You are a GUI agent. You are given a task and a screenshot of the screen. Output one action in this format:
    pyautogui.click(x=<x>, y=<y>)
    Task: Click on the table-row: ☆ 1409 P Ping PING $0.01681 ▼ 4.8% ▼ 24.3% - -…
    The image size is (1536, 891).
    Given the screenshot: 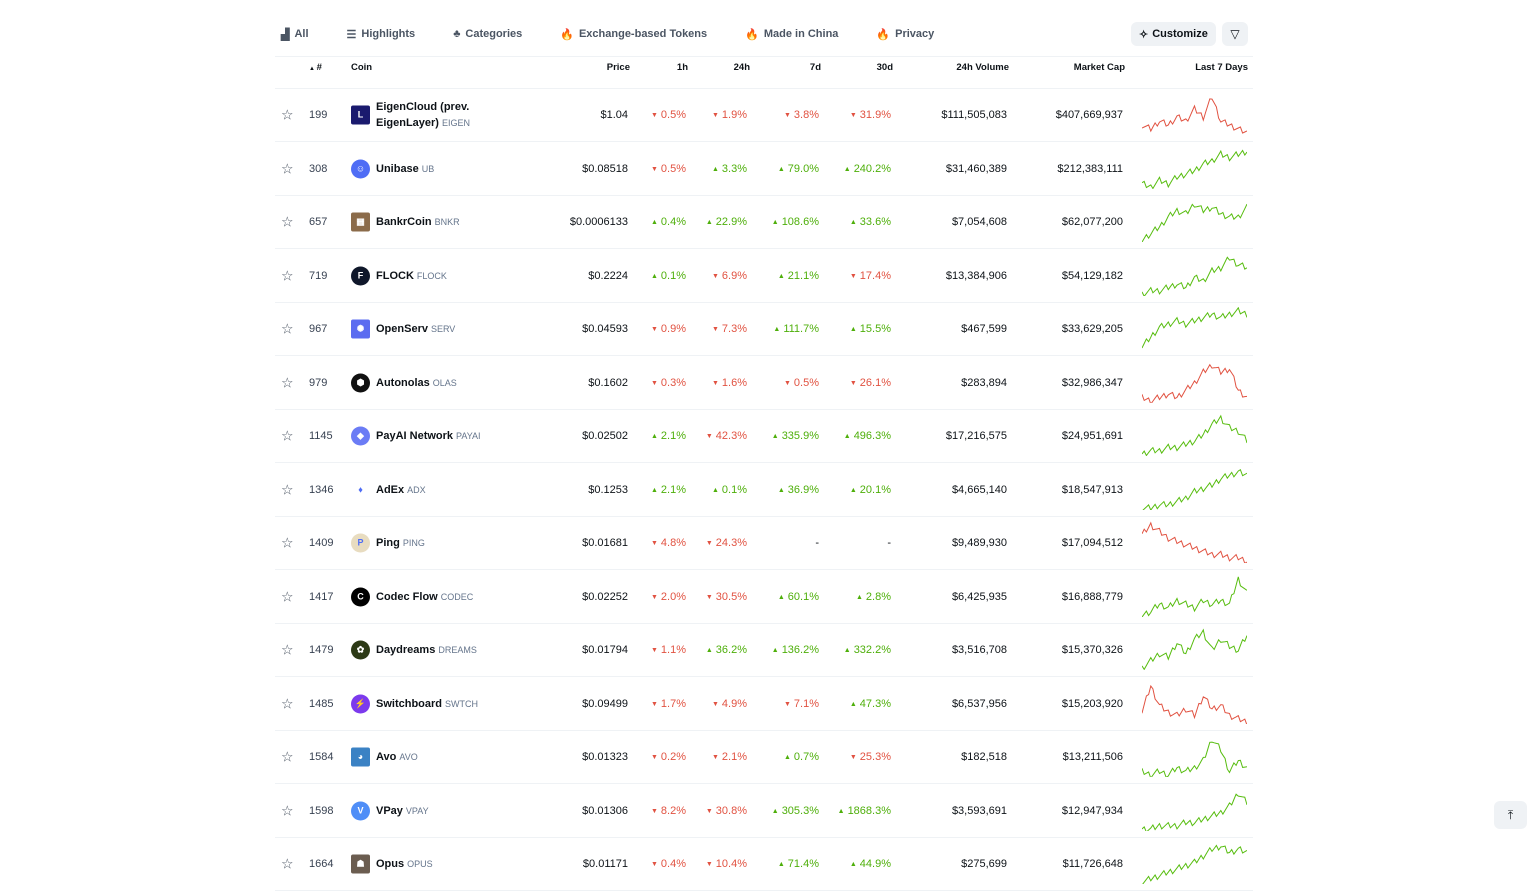 What is the action you would take?
    pyautogui.click(x=764, y=542)
    